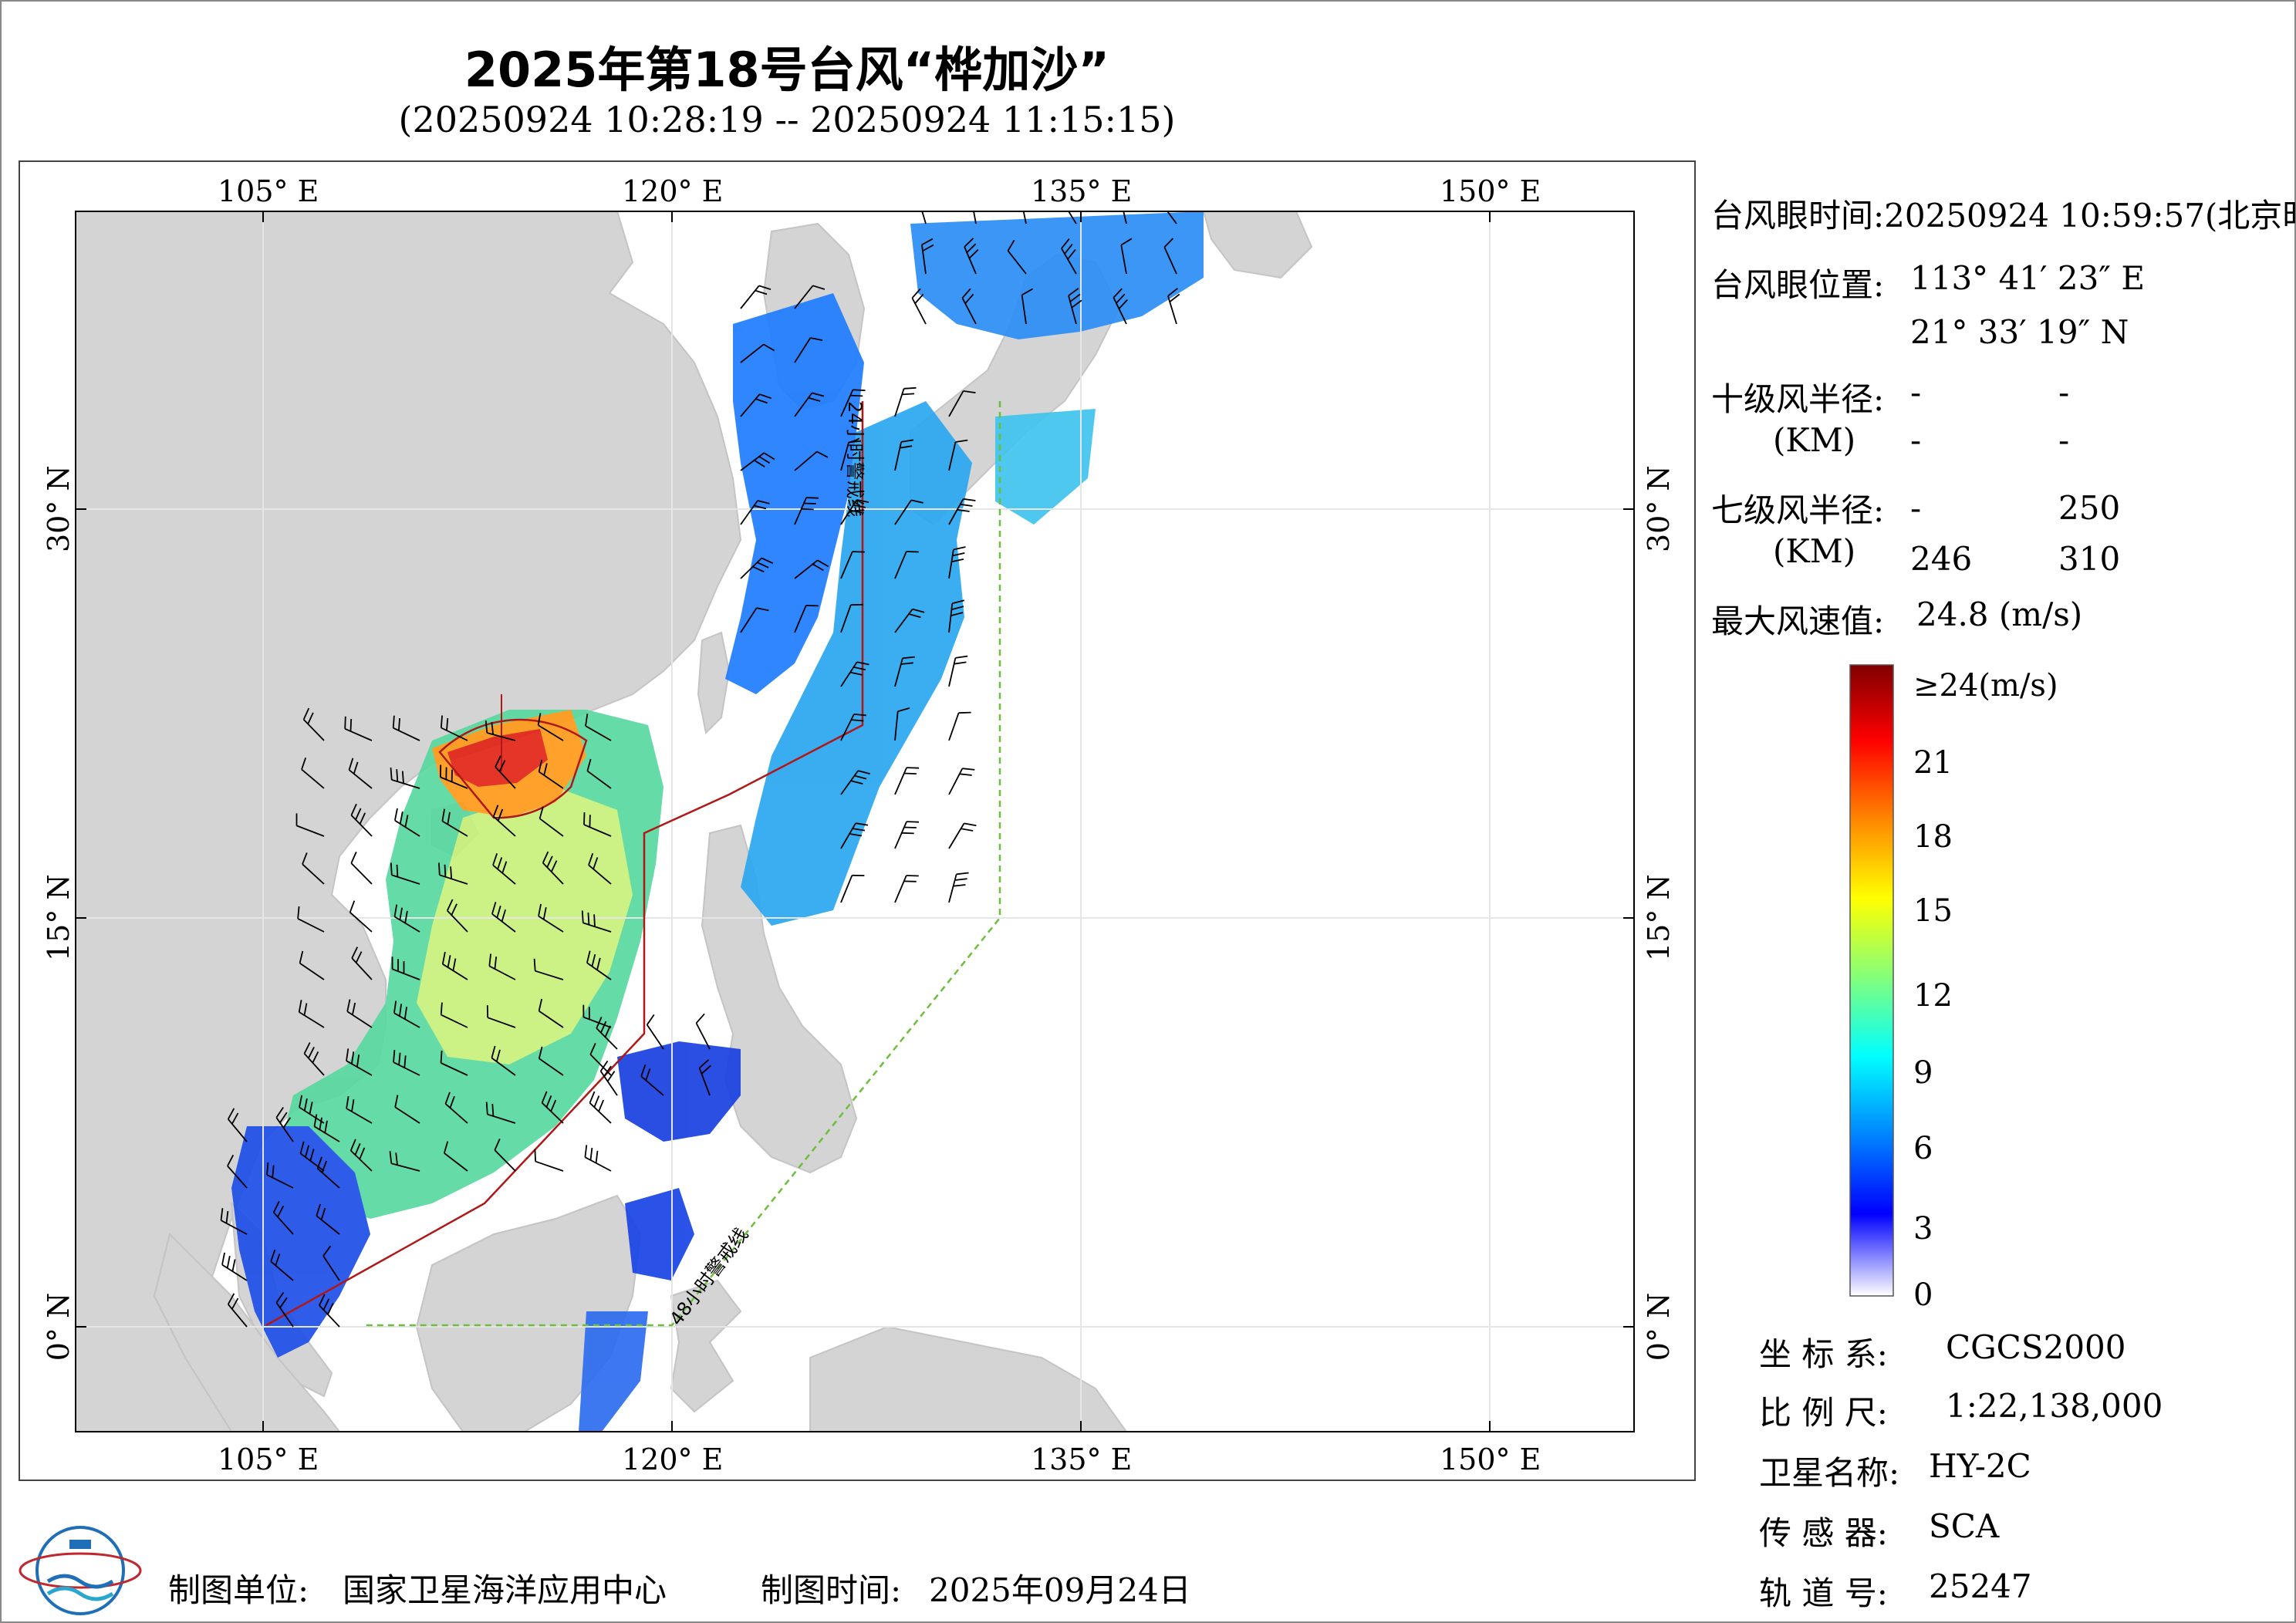  What do you see at coordinates (1923, 1073) in the screenshot?
I see `colorbar-label-9: 9` at bounding box center [1923, 1073].